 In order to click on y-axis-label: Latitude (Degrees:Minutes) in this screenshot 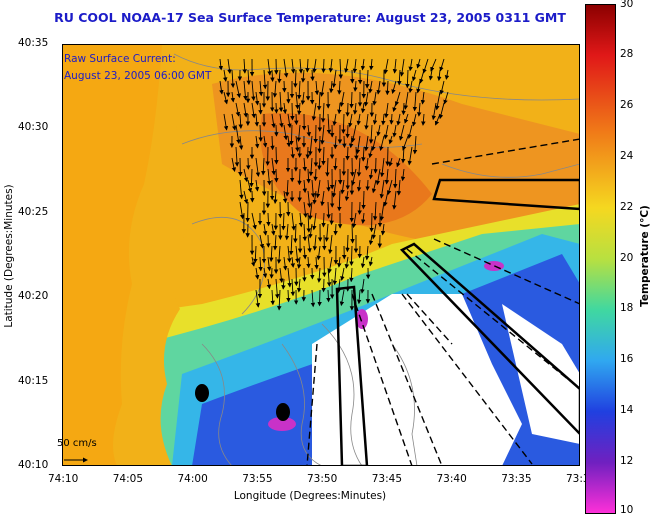, I will do `click(9, 256)`.